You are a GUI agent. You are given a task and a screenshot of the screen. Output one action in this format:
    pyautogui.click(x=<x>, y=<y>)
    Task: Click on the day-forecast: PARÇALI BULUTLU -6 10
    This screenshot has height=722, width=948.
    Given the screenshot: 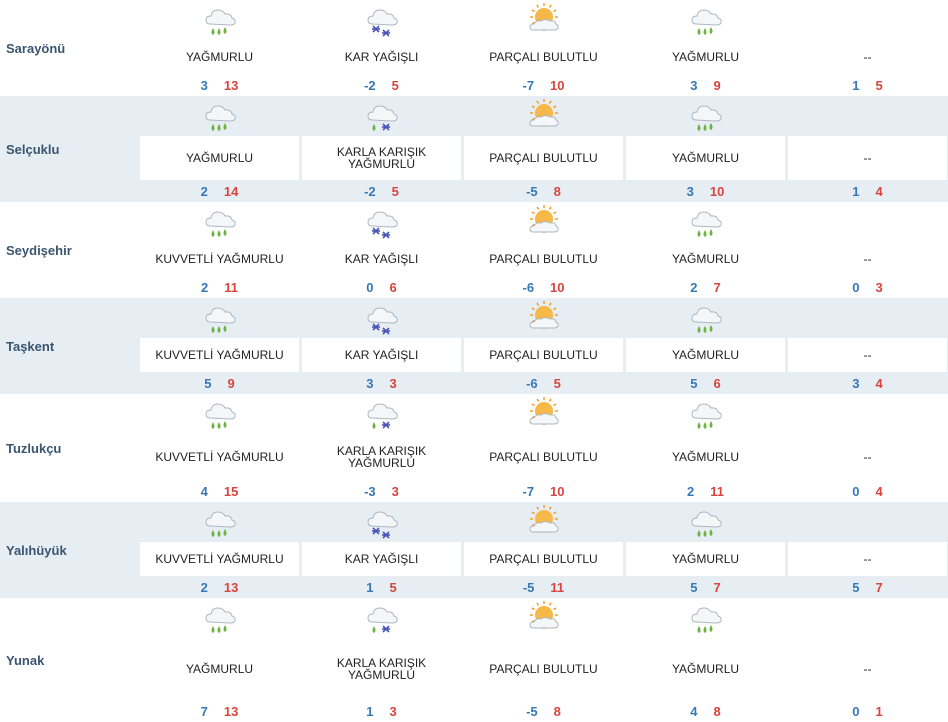 What is the action you would take?
    pyautogui.click(x=543, y=250)
    